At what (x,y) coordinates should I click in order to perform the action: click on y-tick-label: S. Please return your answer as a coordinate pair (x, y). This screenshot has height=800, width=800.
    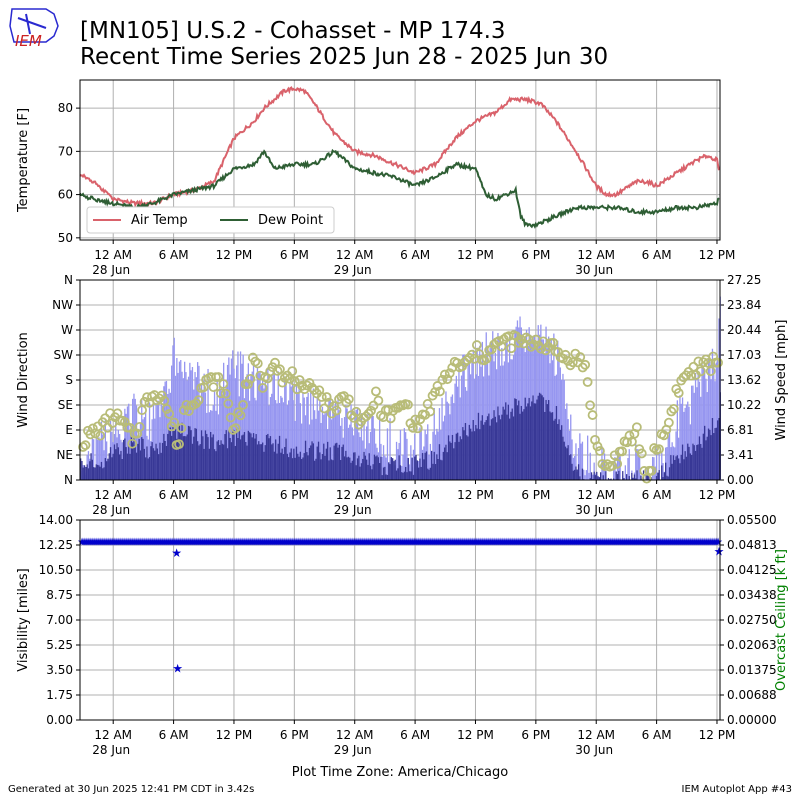
    Looking at the image, I should click on (69, 380).